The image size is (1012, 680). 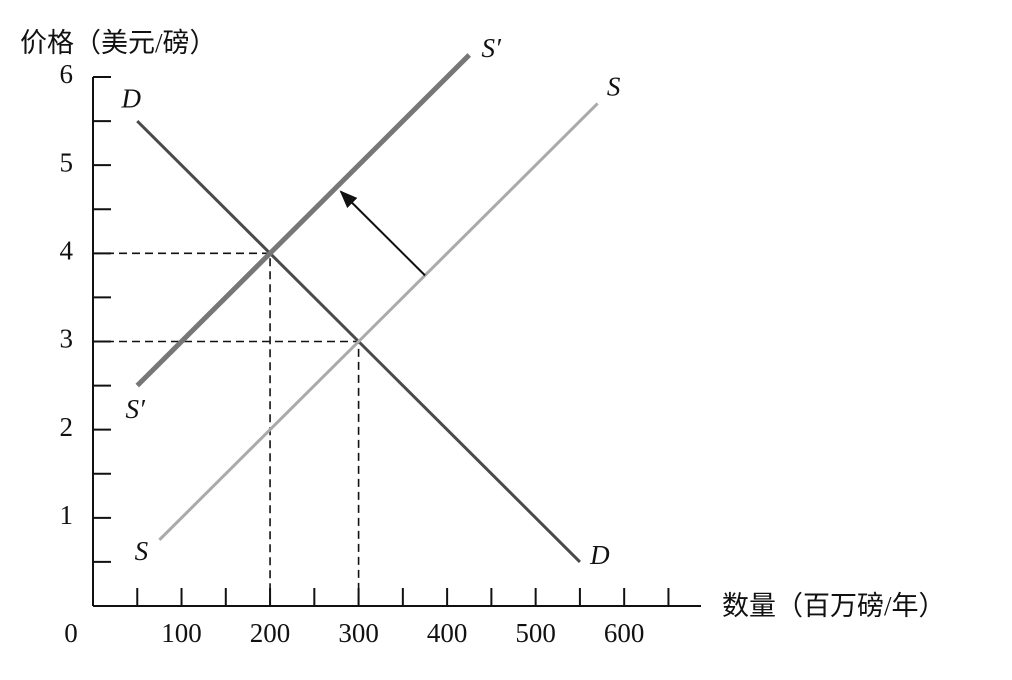 I want to click on x-tick-label: 100, so click(x=181, y=633).